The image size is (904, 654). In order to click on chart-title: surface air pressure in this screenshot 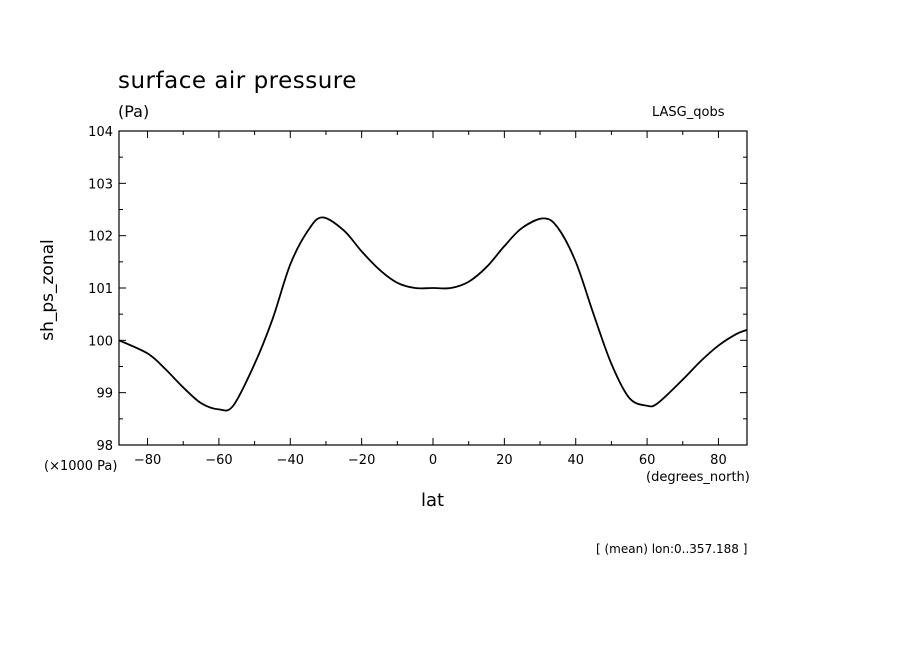, I will do `click(237, 81)`.